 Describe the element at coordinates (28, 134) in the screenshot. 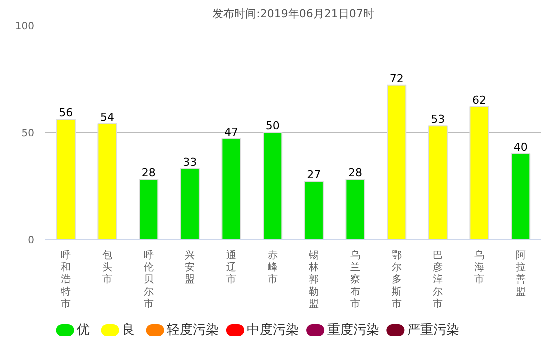

I see `y-tick-label: 50` at that location.